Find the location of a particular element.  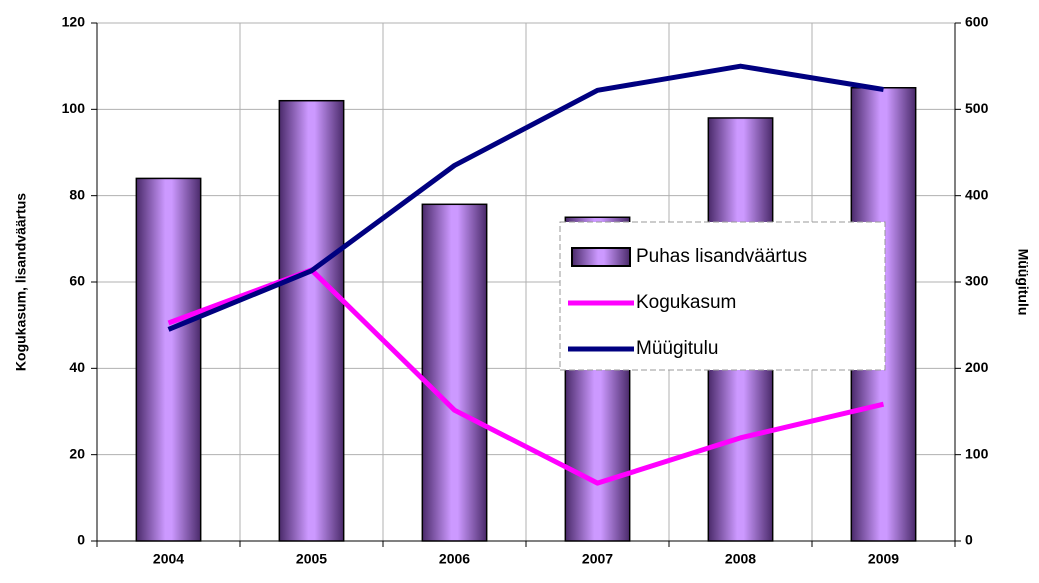

y2-tick-label: 100 is located at coordinates (977, 453).